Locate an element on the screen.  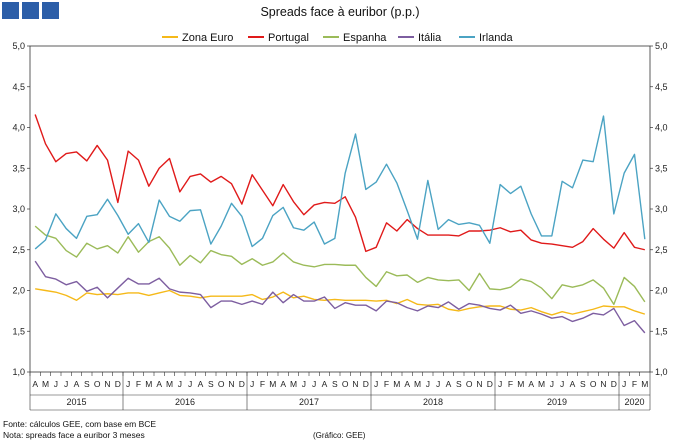
year-label: 2020 is located at coordinates (634, 402).